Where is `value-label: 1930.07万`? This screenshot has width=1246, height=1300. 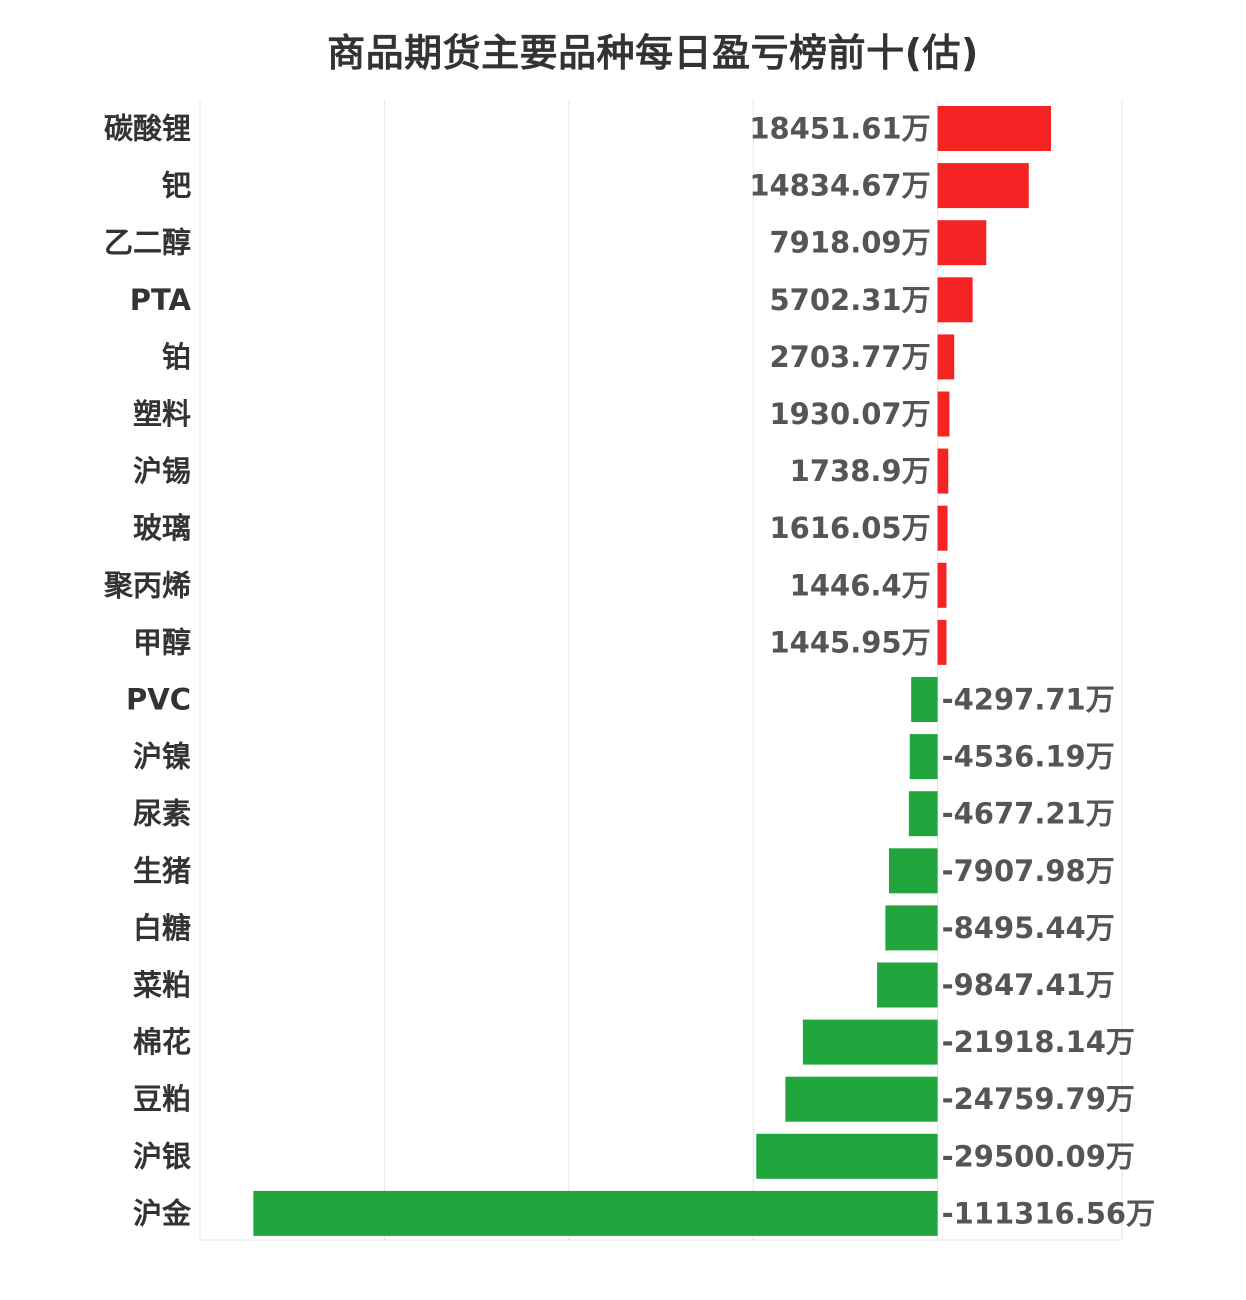 value-label: 1930.07万 is located at coordinates (850, 414).